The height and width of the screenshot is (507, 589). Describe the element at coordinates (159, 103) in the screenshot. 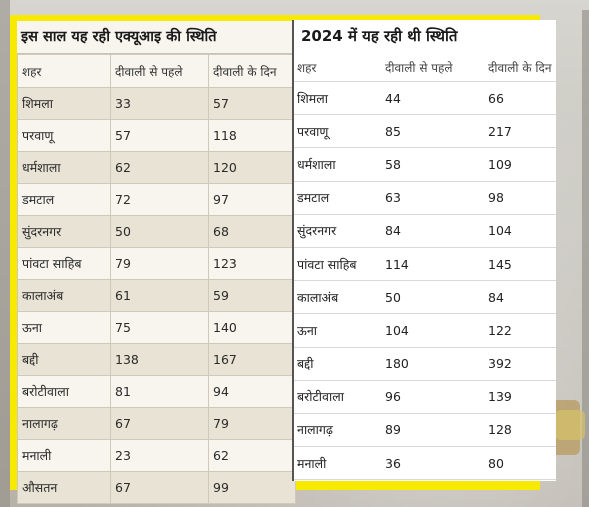

I see `before-diwali-aqi-cell: 33` at that location.